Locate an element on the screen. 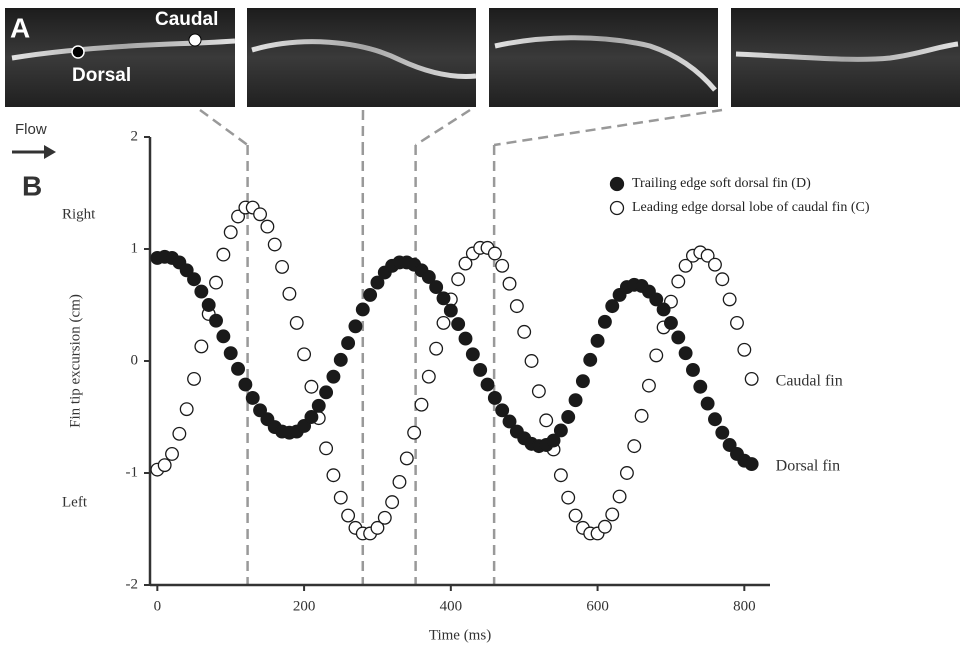 This screenshot has width=965, height=656. side-label: Right is located at coordinates (79, 214).